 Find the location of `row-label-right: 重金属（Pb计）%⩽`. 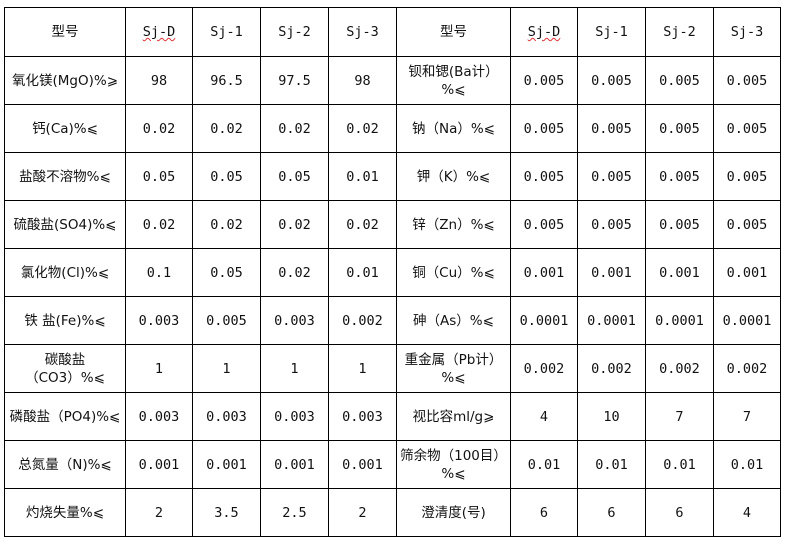

row-label-right: 重金属（Pb计）%⩽ is located at coordinates (453, 368).